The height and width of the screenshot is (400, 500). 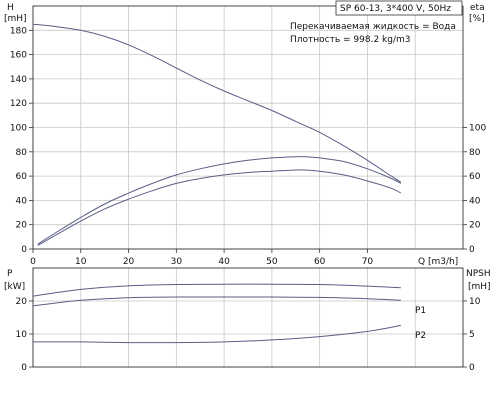 What do you see at coordinates (350, 40) in the screenshot?
I see `density-annotation: Плотность = 998.2 kg/m3` at bounding box center [350, 40].